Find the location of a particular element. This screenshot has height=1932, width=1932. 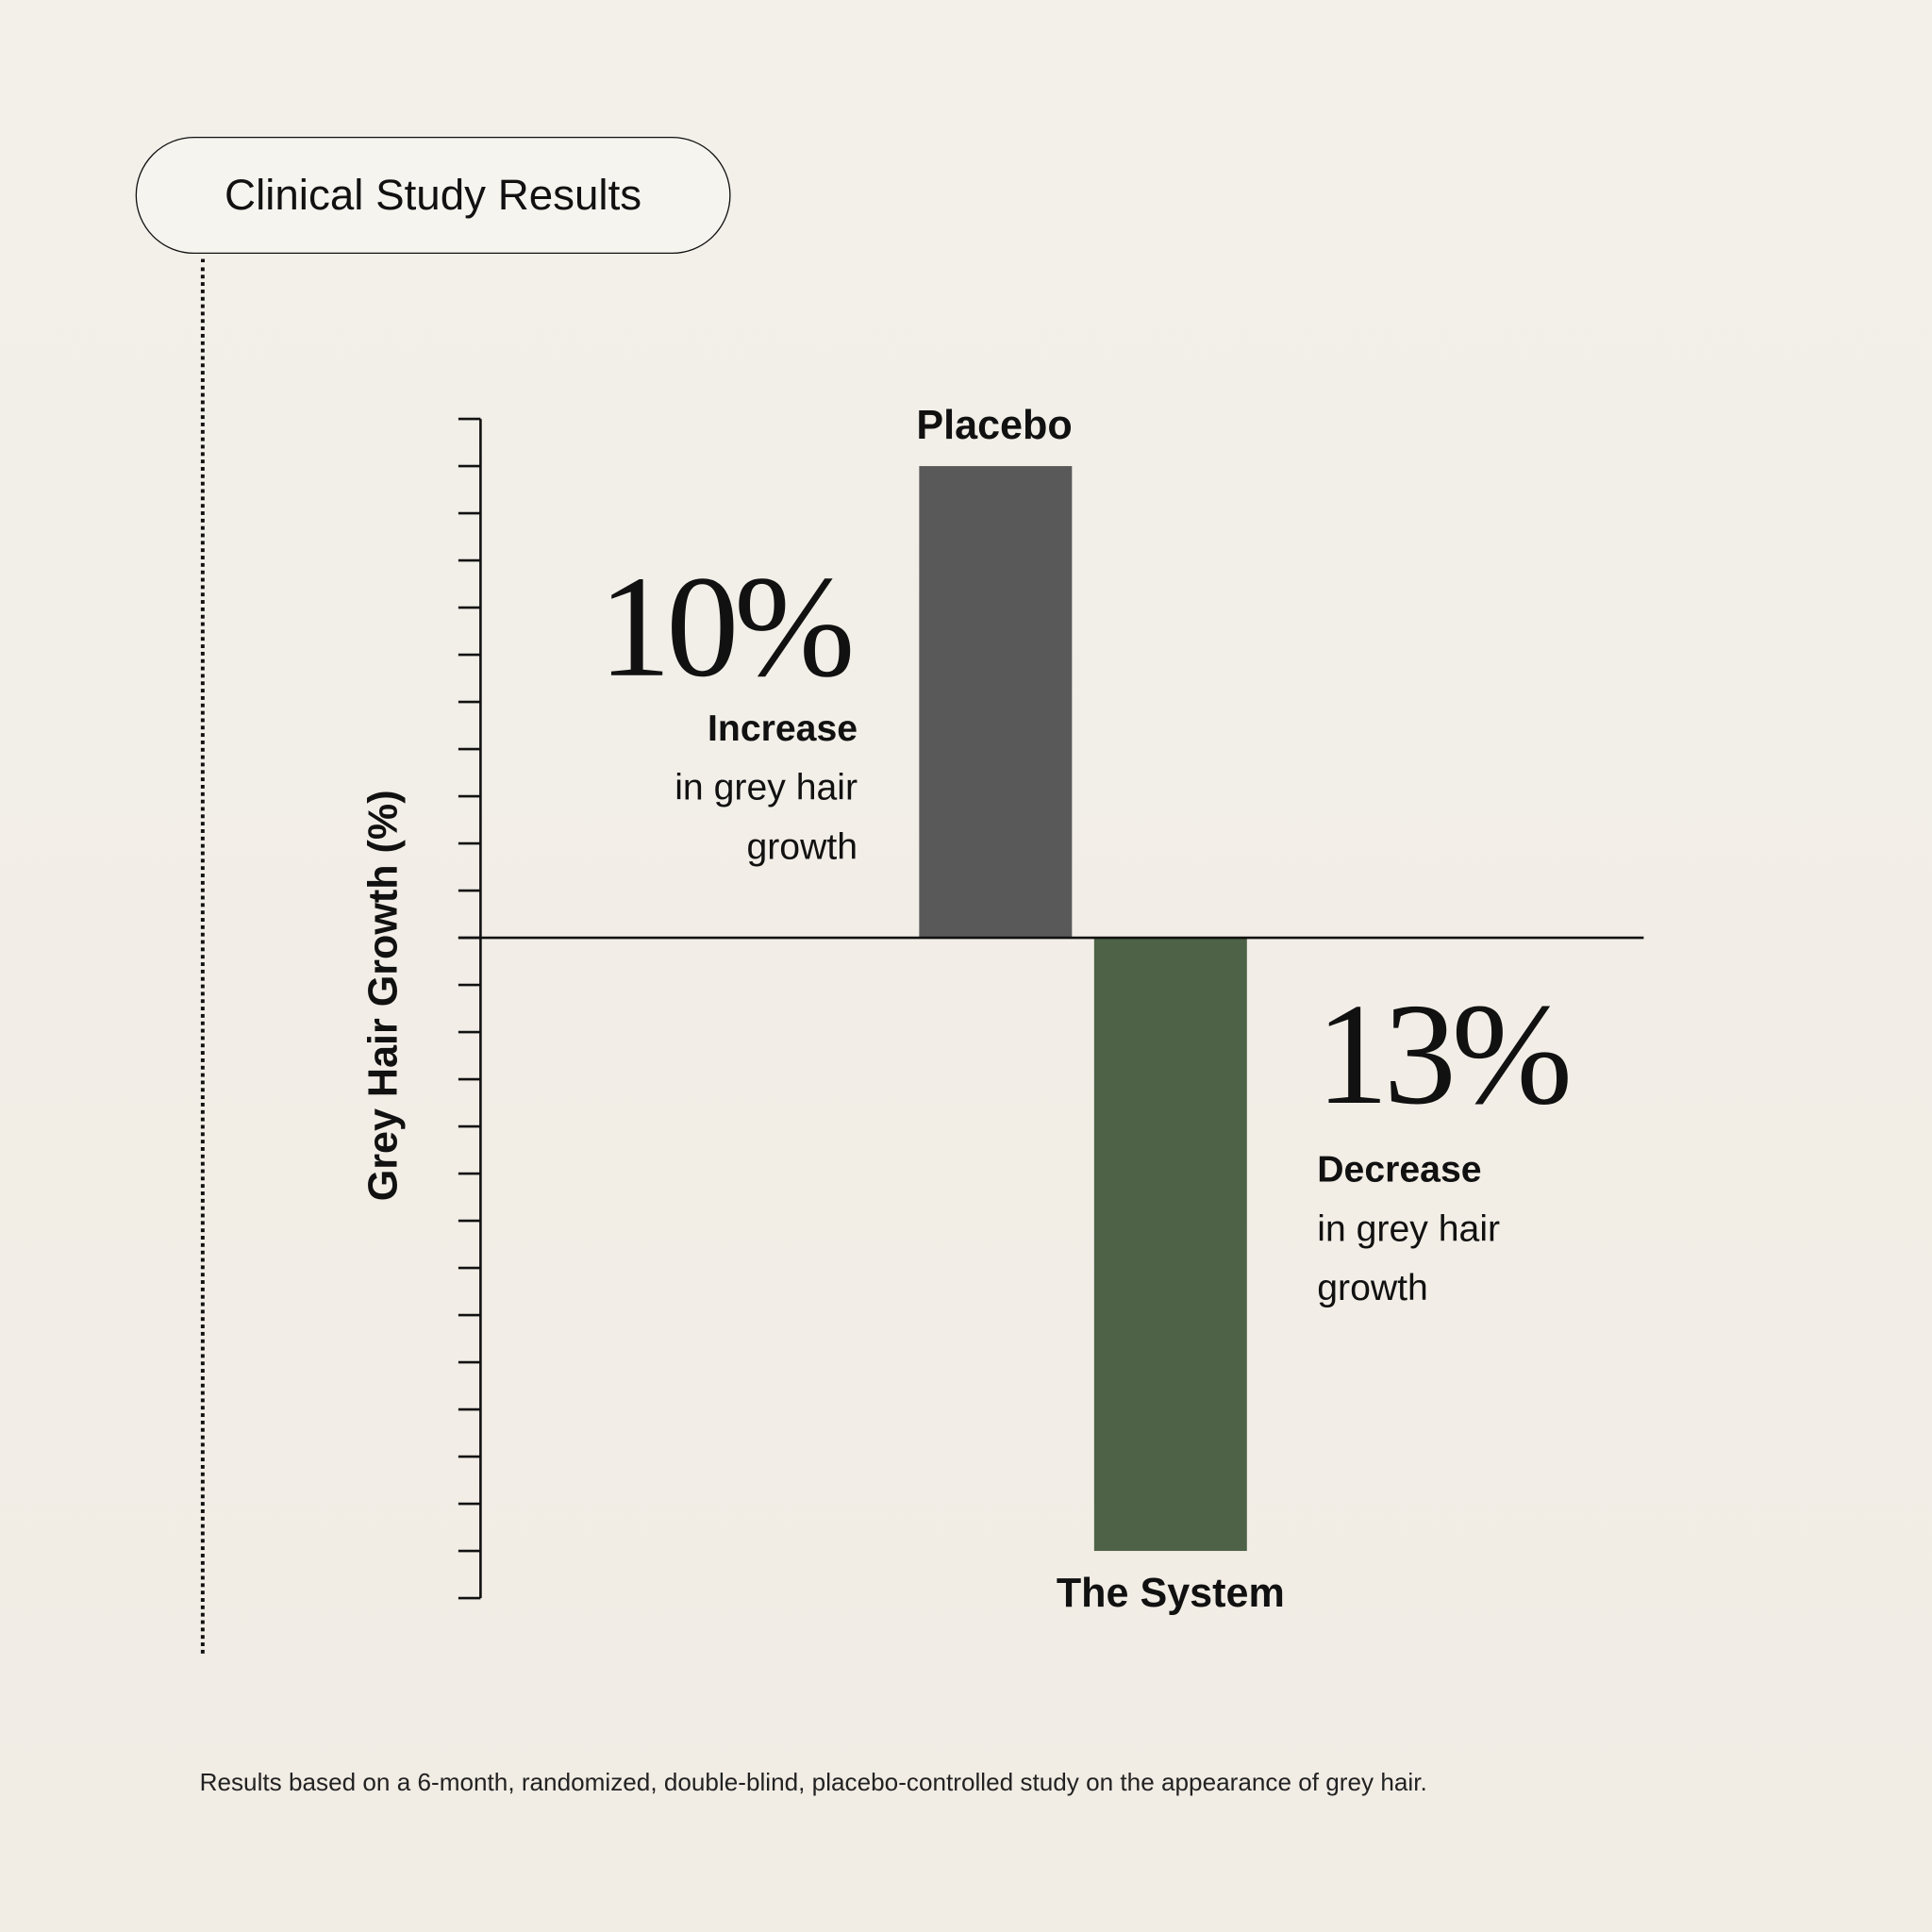

title-badge: Clinical Study Results is located at coordinates (433, 195).